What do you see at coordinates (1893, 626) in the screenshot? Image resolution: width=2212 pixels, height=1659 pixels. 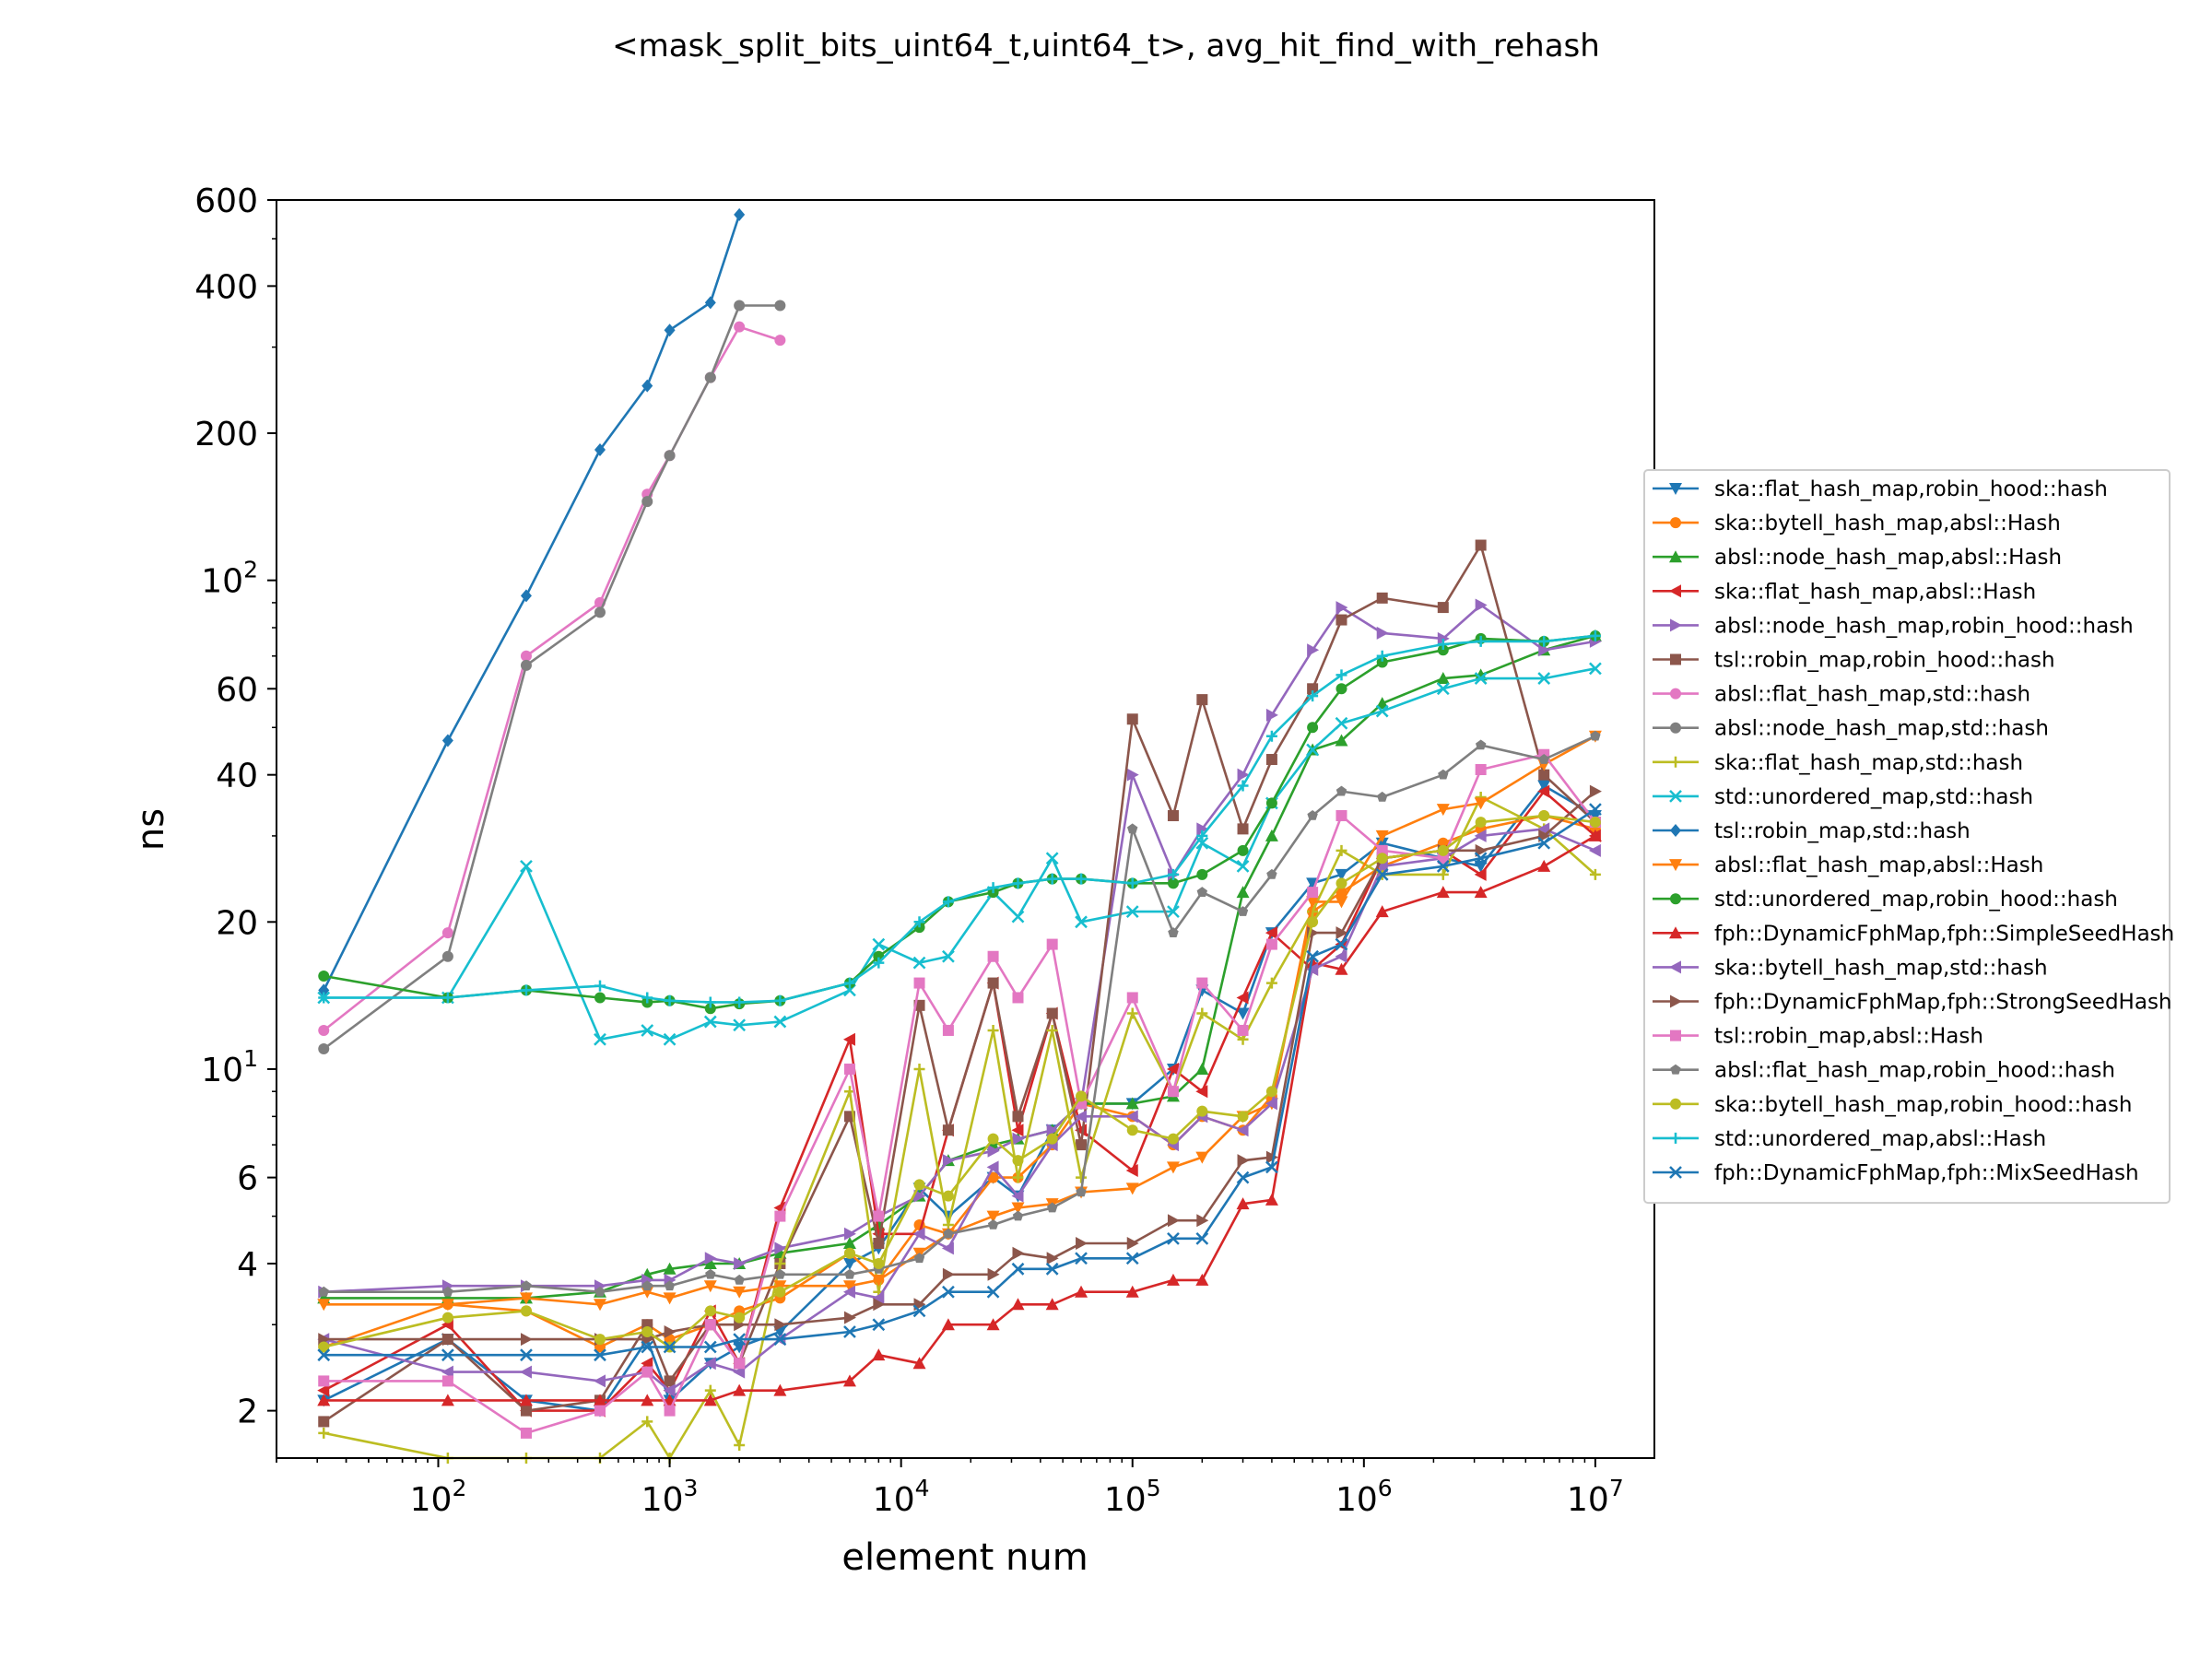 I see `legend-entry: absl::node_hash_map,robin_hood::hash` at bounding box center [1893, 626].